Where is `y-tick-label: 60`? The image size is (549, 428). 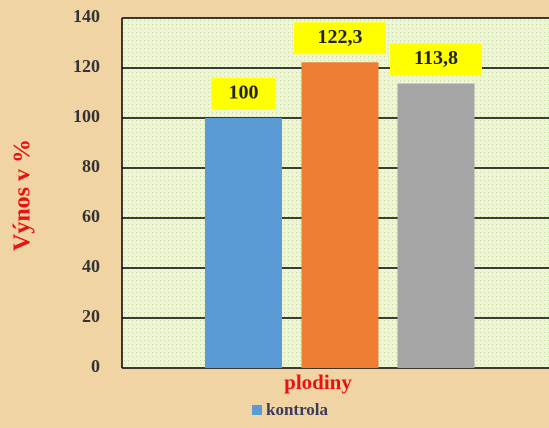 y-tick-label: 60 is located at coordinates (91, 216).